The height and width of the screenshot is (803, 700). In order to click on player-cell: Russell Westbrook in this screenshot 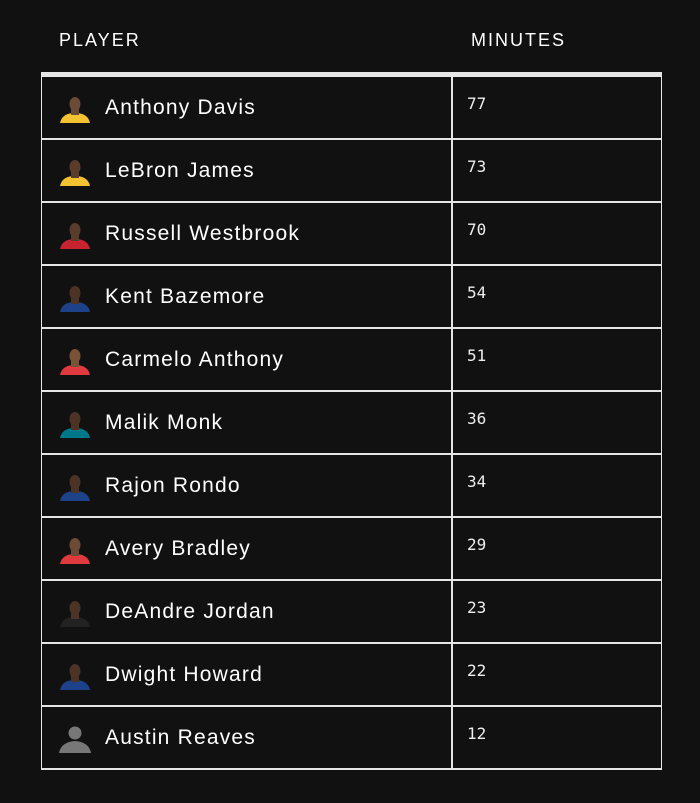, I will do `click(247, 233)`.